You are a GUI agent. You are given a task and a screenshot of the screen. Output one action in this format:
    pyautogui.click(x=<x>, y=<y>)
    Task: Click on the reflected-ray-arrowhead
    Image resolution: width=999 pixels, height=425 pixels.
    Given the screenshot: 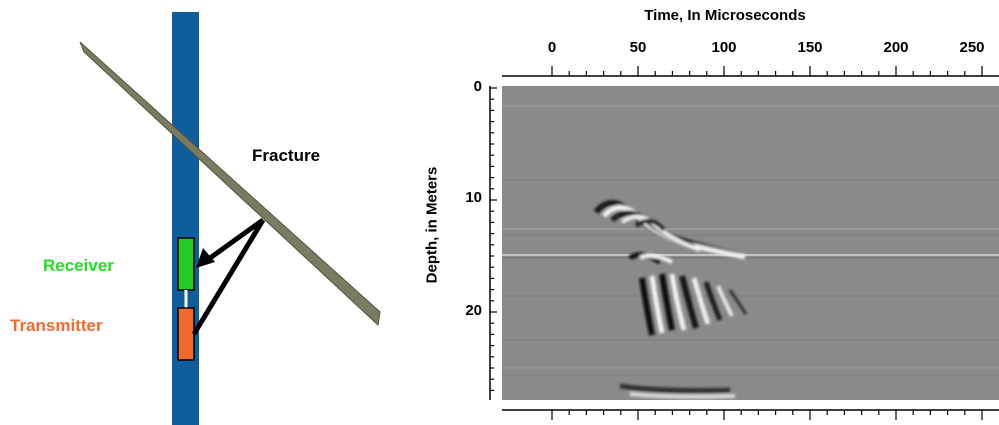 What is the action you would take?
    pyautogui.click(x=205, y=258)
    